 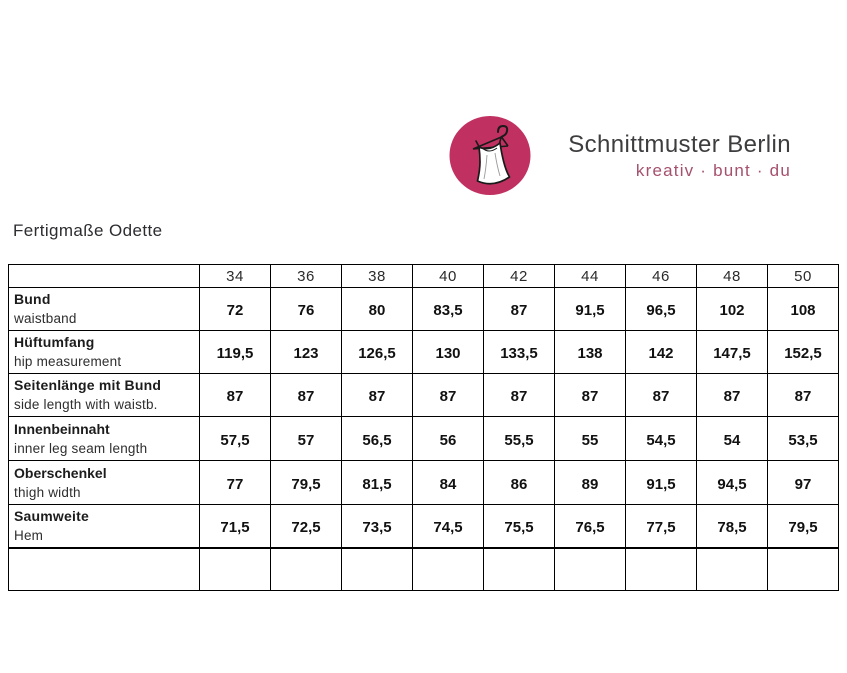 I want to click on value-cell: 73,5, so click(x=377, y=526).